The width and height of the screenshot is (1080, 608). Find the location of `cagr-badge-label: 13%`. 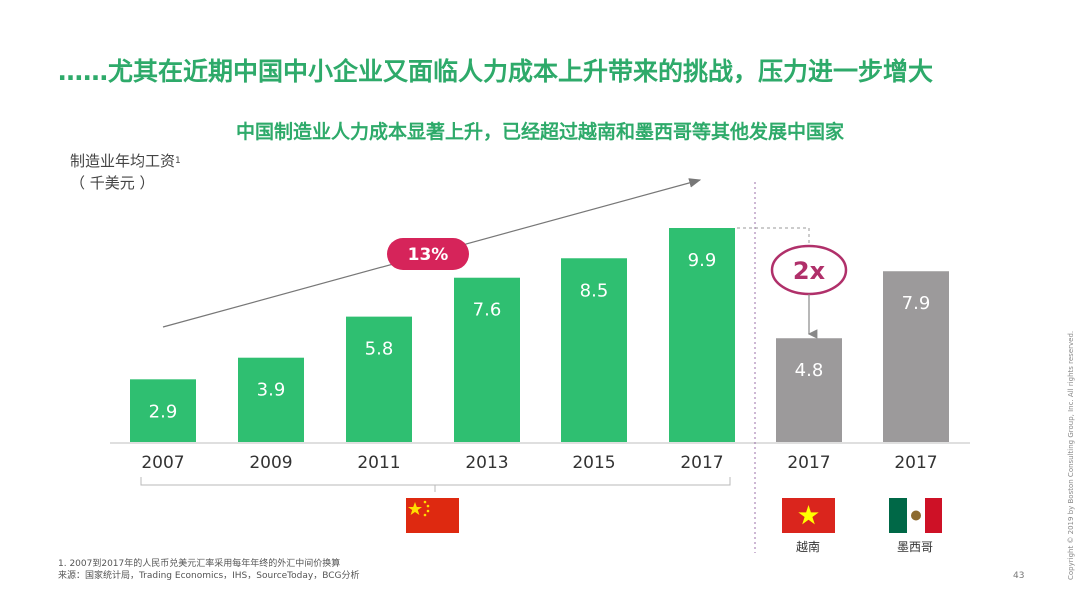

cagr-badge-label: 13% is located at coordinates (428, 255).